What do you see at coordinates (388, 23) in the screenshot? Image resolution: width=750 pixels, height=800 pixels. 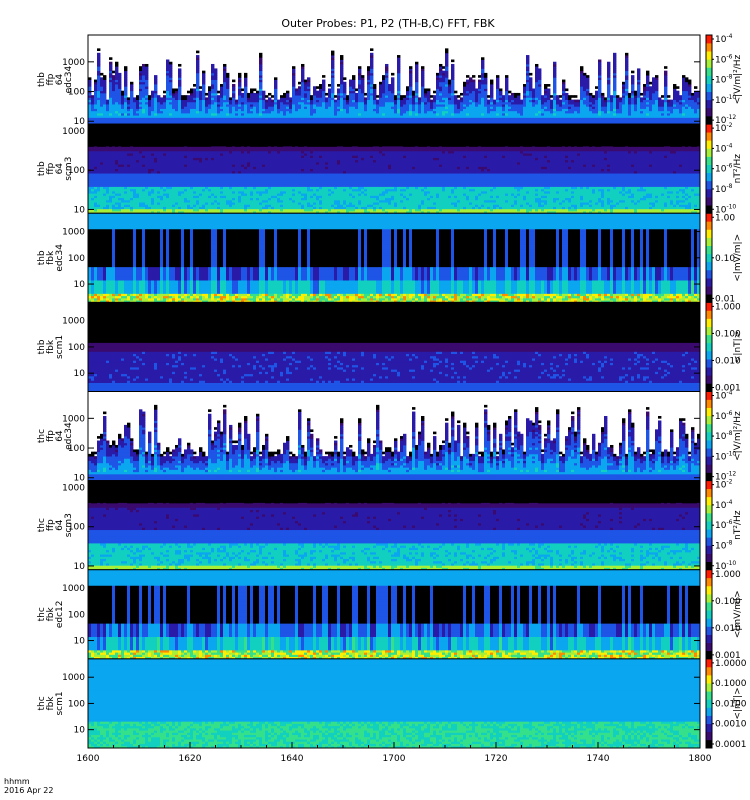 I see `chart-title: Outer Probes: P1, P2 (TH-B,C) FFT, FBK` at bounding box center [388, 23].